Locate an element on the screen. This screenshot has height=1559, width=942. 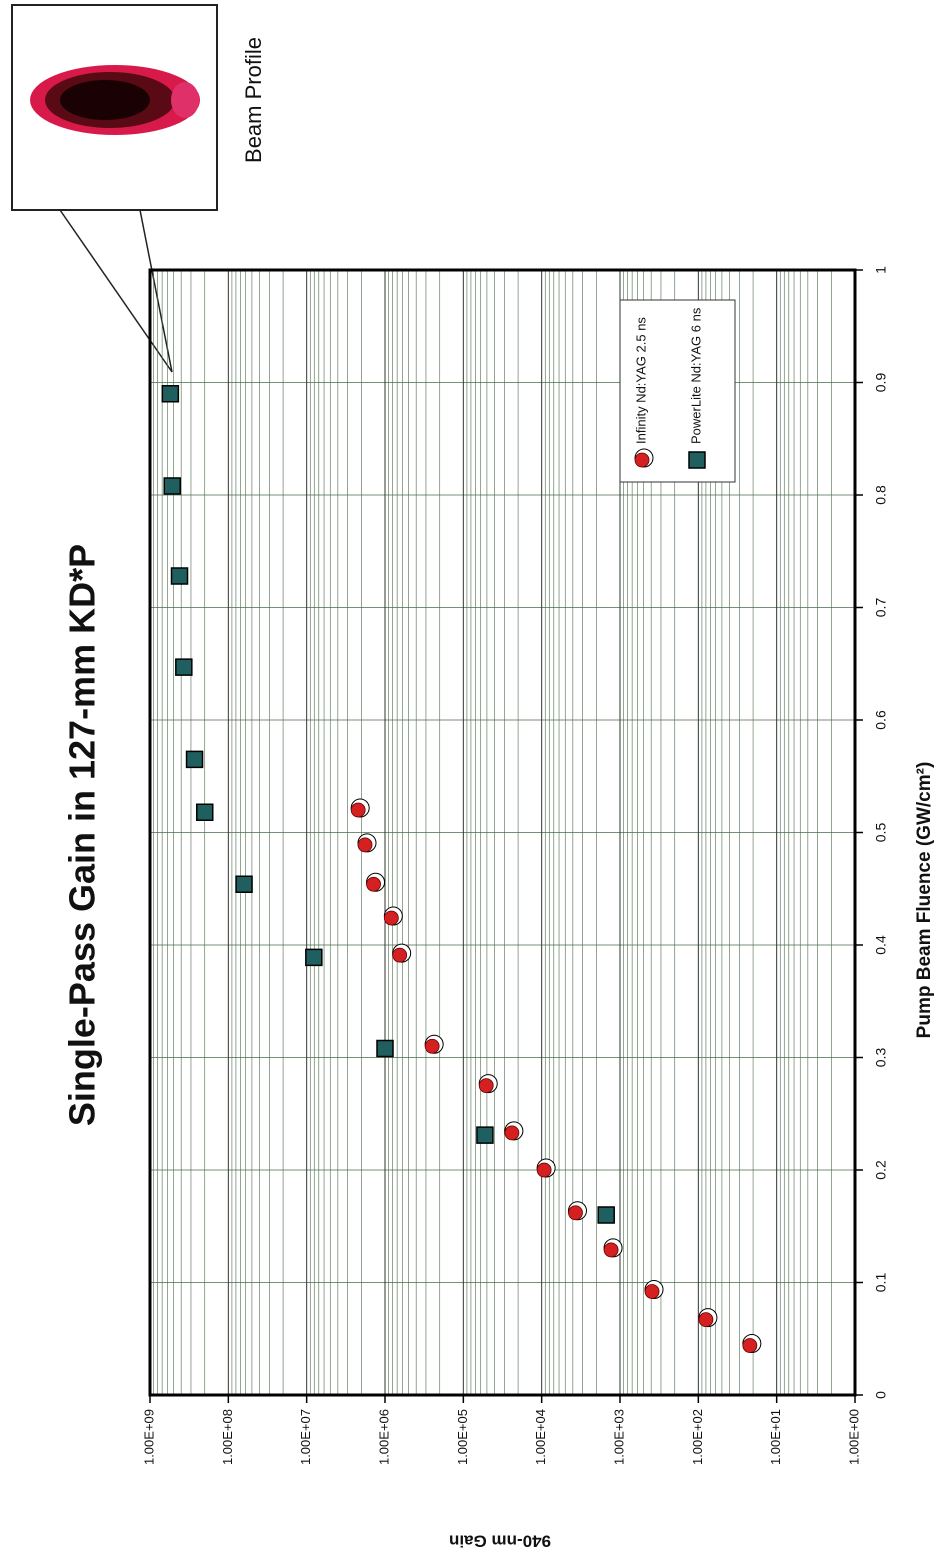
legend-label: Infinity Nd:YAG 2.5 ns is located at coordinates (640, 380).